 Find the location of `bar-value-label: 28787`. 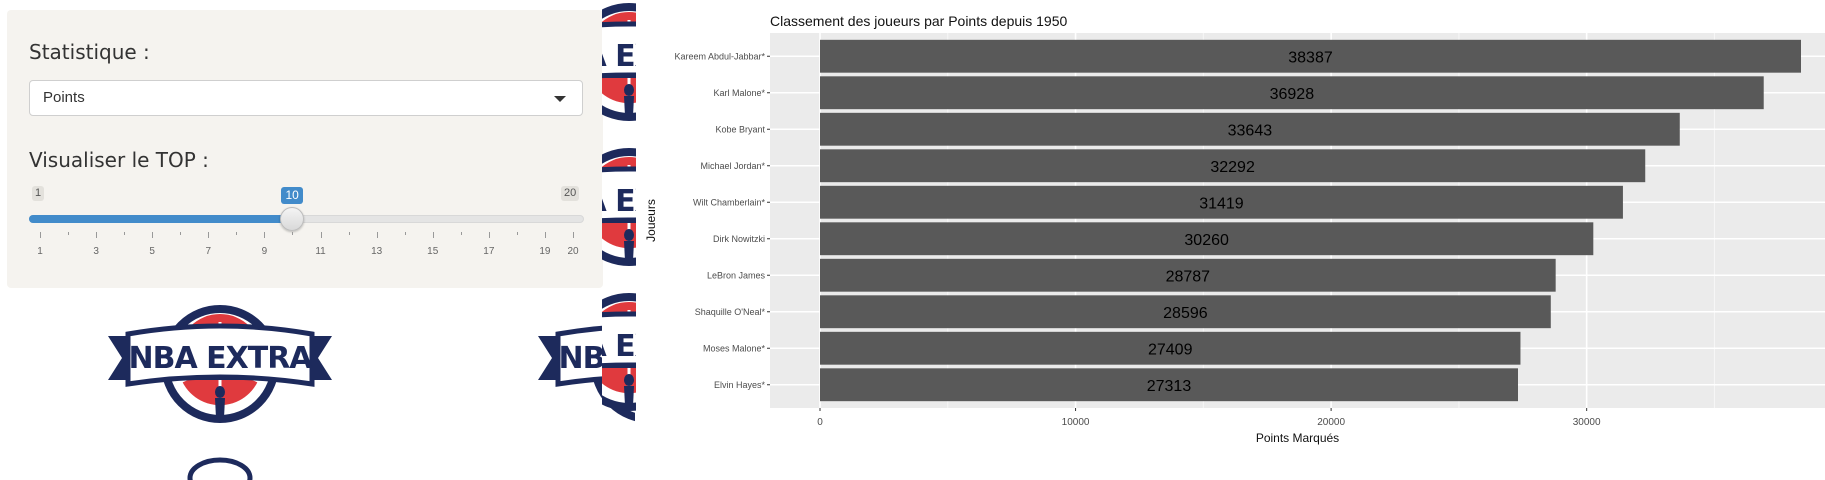

bar-value-label: 28787 is located at coordinates (1188, 276).